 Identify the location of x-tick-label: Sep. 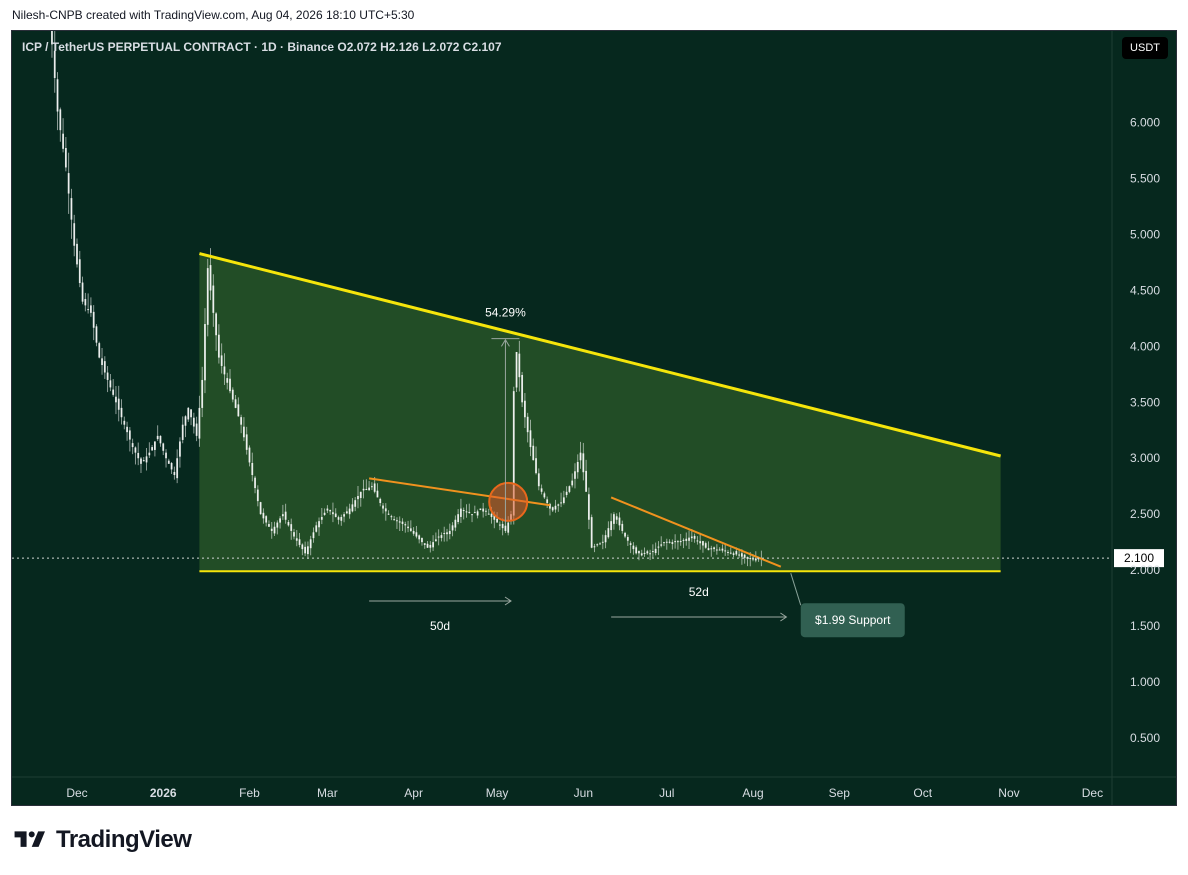
(840, 793).